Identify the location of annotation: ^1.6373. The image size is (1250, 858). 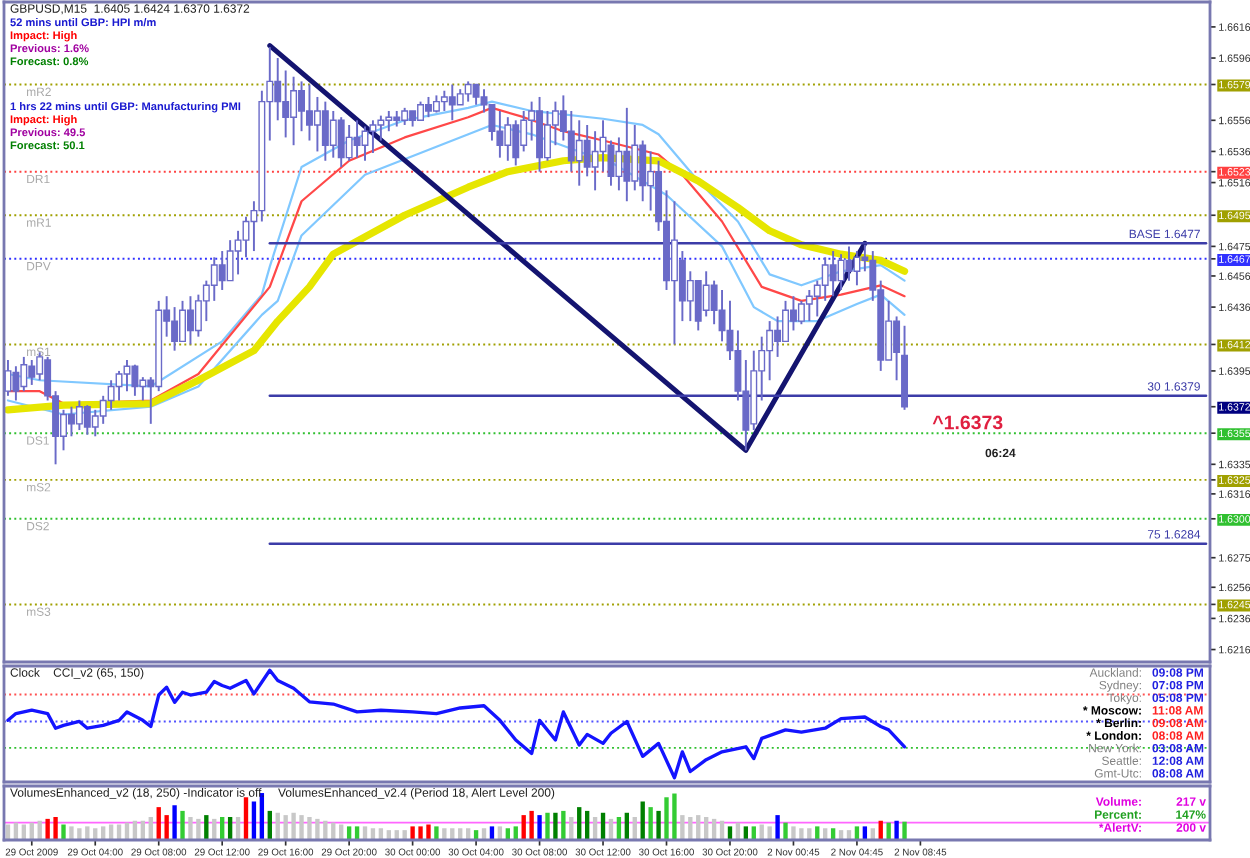
(967, 422).